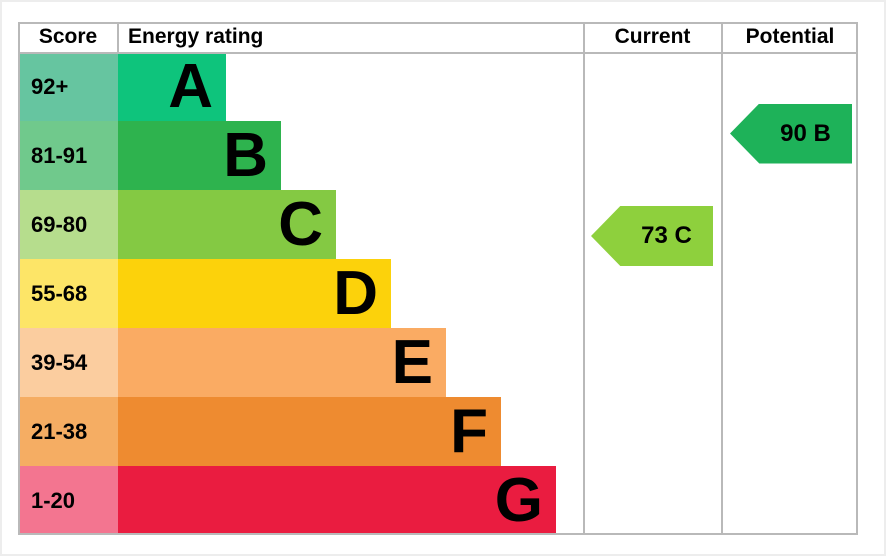 Image resolution: width=886 pixels, height=556 pixels. What do you see at coordinates (469, 431) in the screenshot?
I see `band-letter: F` at bounding box center [469, 431].